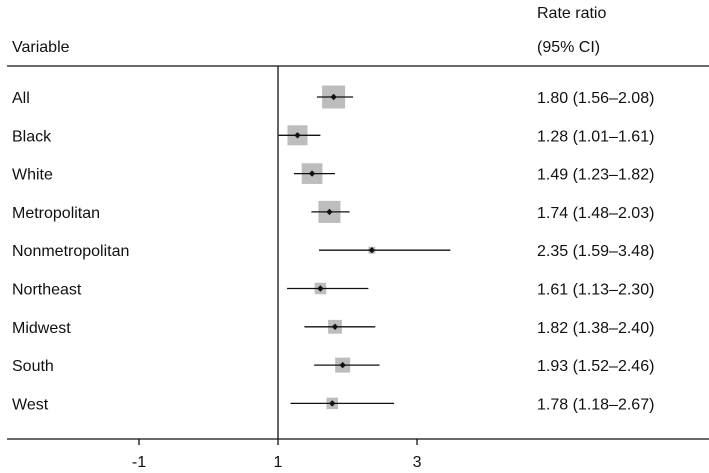 This screenshot has width=709, height=473. Describe the element at coordinates (333, 290) in the screenshot. I see `forest-row: Northeast 1.61 (1.13–2.30)` at that location.